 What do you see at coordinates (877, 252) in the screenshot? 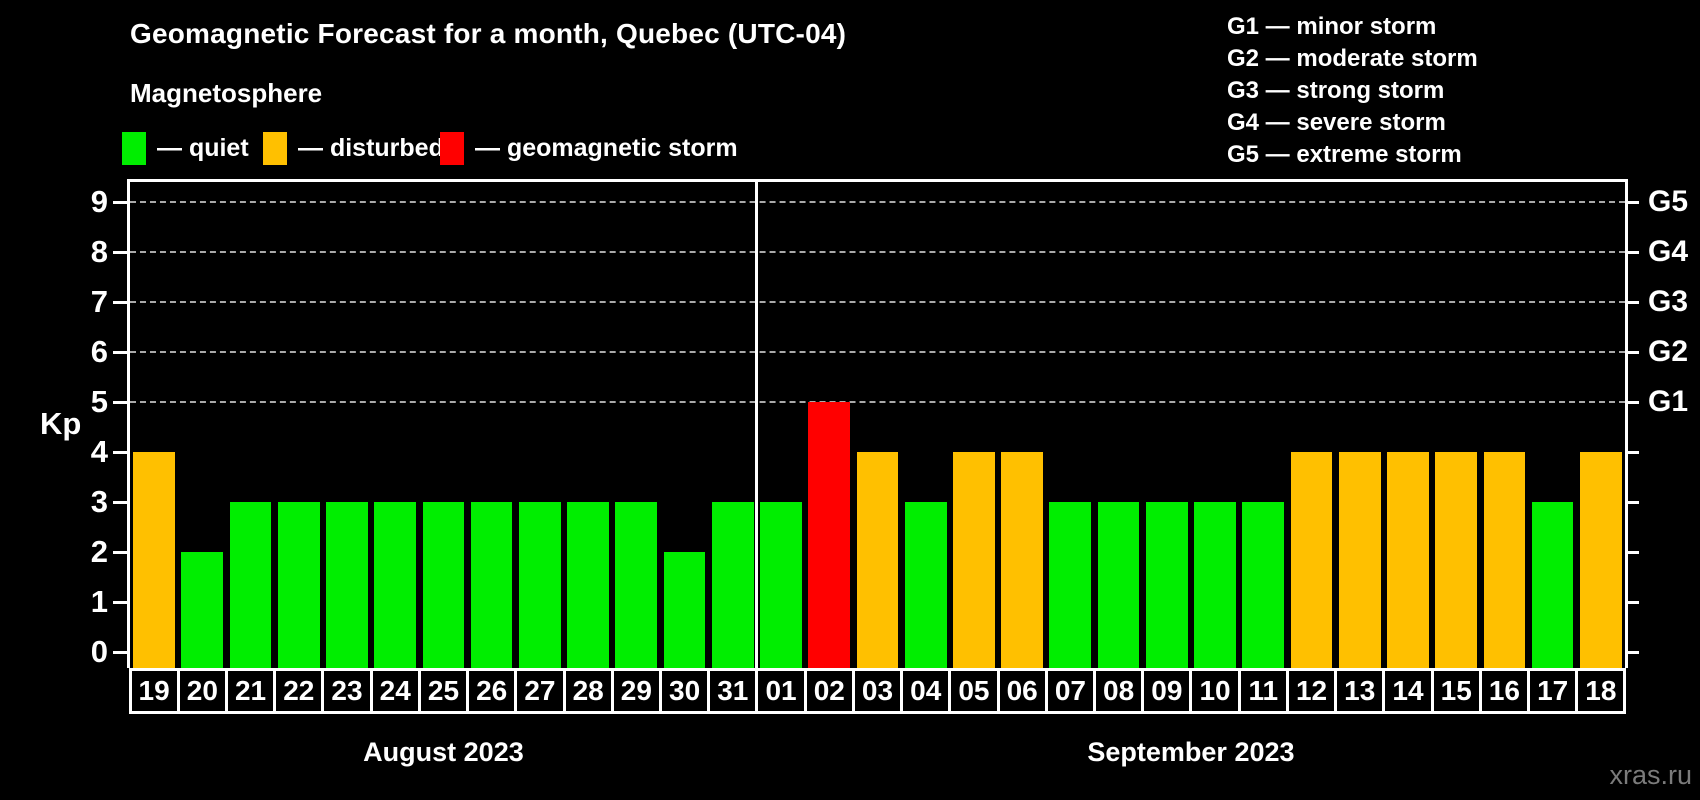
I see `gridline-kp8` at bounding box center [877, 252].